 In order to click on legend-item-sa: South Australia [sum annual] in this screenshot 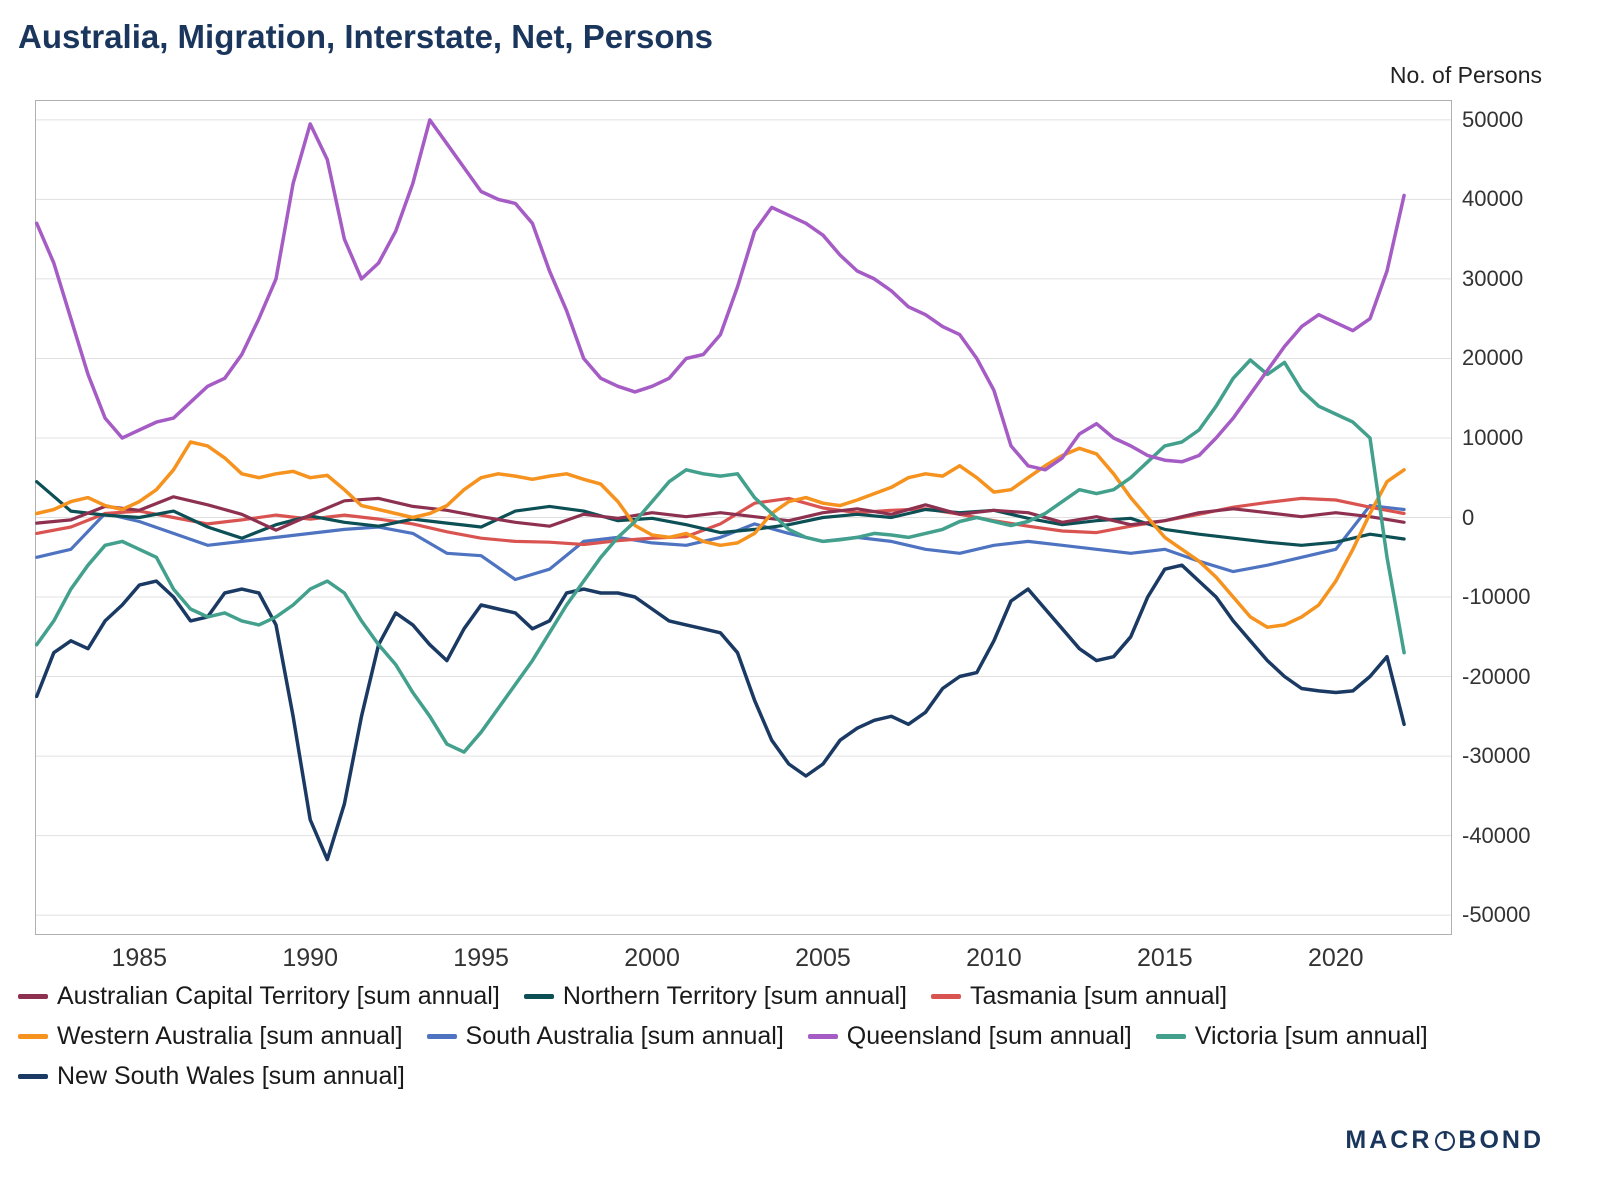, I will do `click(605, 1036)`.